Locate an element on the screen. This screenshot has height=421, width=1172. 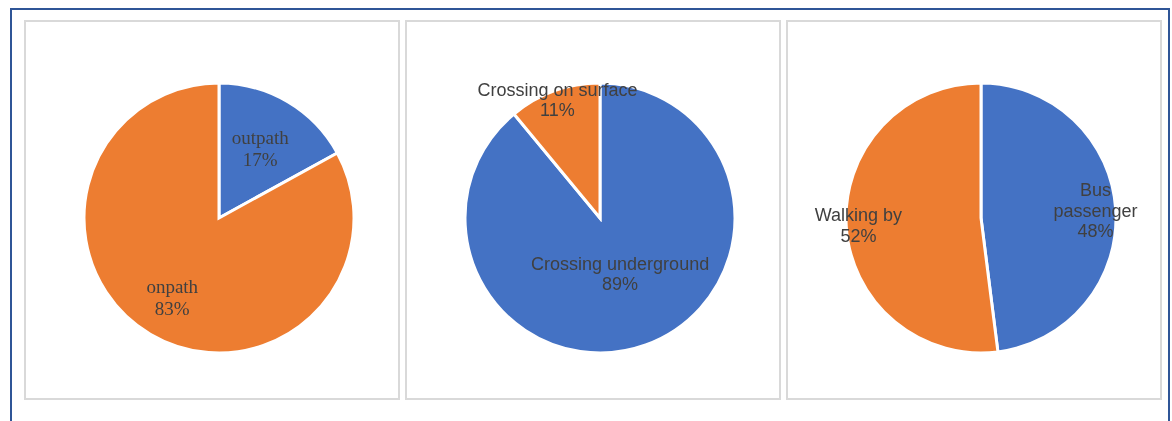
data-label: 11% is located at coordinates (557, 110).